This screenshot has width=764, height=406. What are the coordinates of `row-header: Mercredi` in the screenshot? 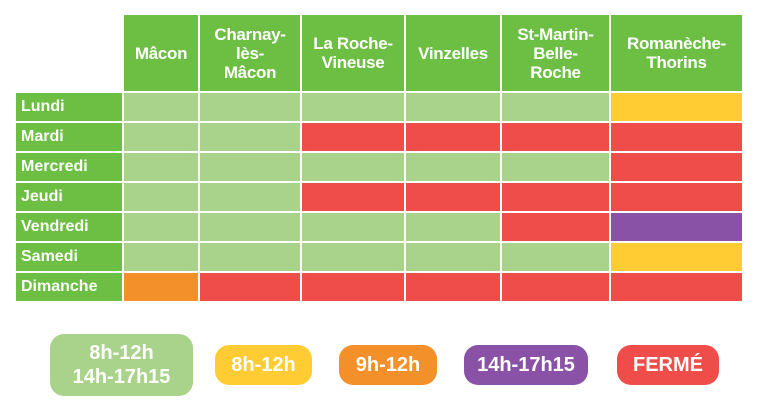 It's located at (69, 167).